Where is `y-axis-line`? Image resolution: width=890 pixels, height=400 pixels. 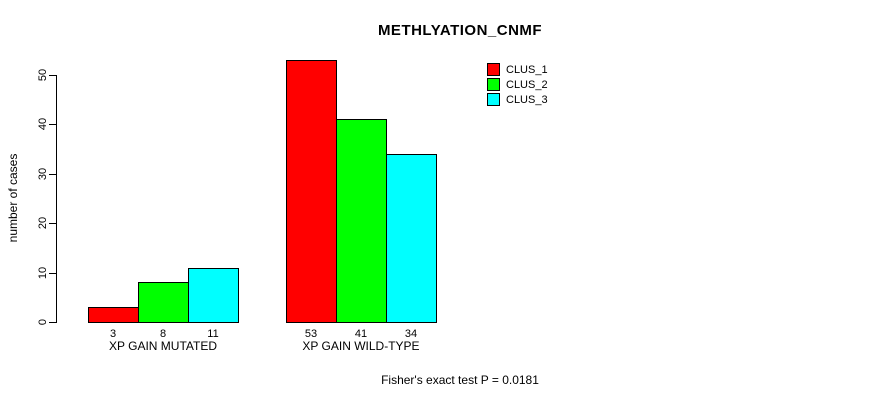
y-axis-line is located at coordinates (56, 199).